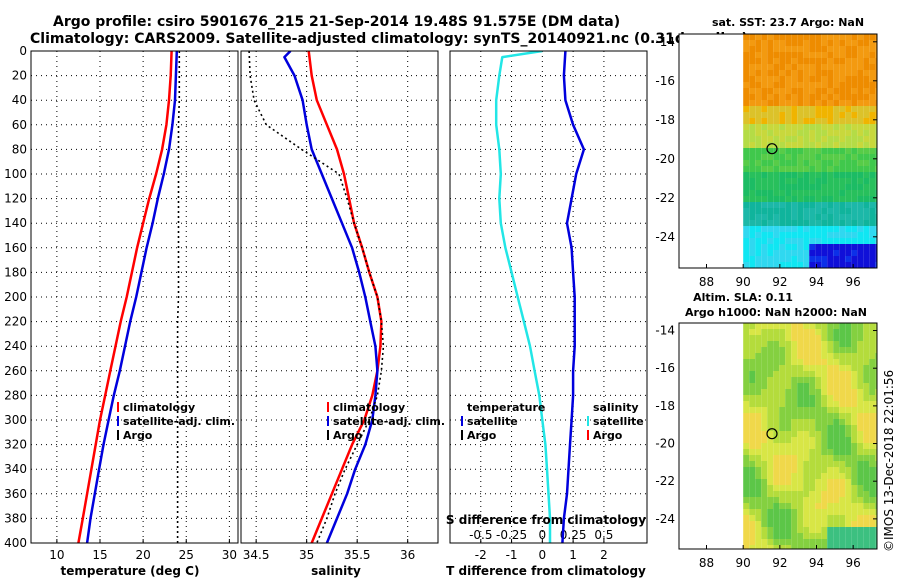 Image resolution: width=900 pixels, height=580 pixels. What do you see at coordinates (15, 199) in the screenshot?
I see `depth-tick-label: 120` at bounding box center [15, 199].